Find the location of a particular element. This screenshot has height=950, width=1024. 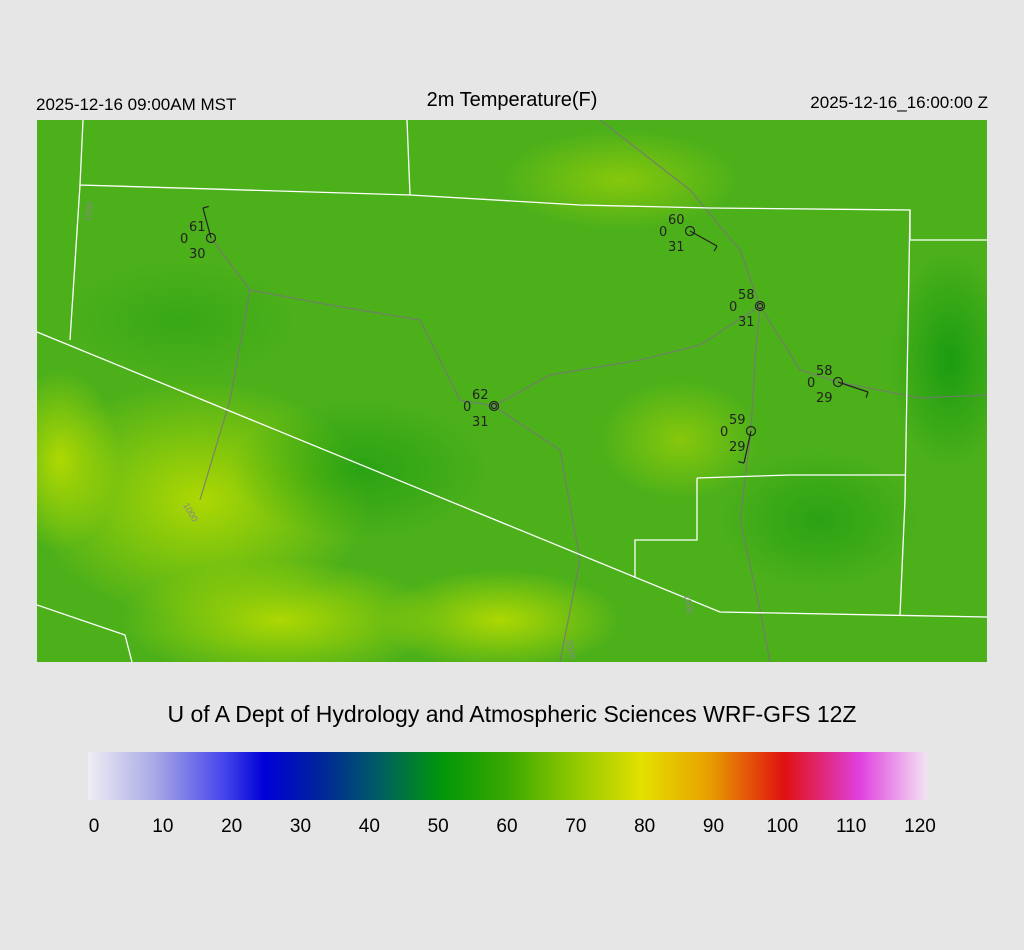

colorbar-tick-label: 120 is located at coordinates (920, 826).